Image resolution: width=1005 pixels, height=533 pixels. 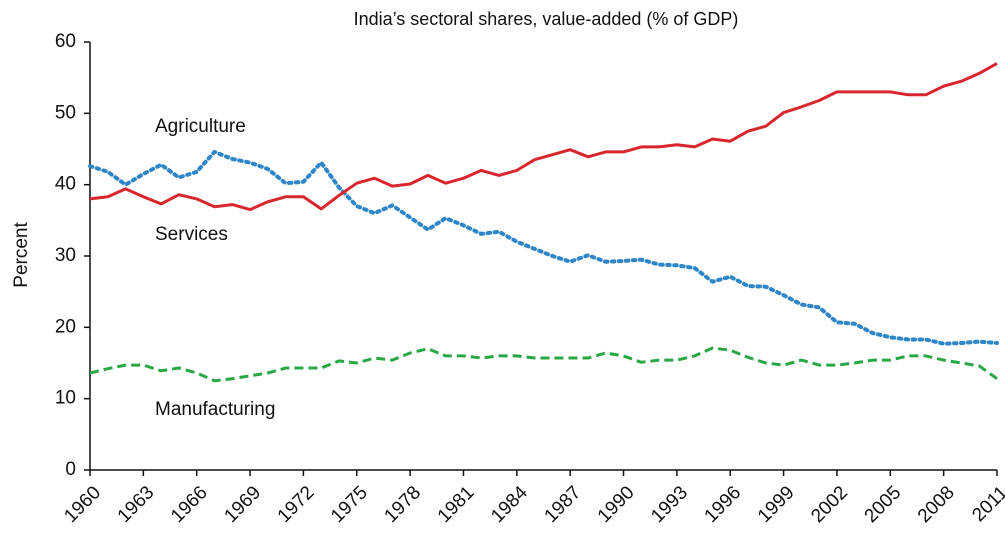 I want to click on x-tick-label: 1966, so click(x=189, y=504).